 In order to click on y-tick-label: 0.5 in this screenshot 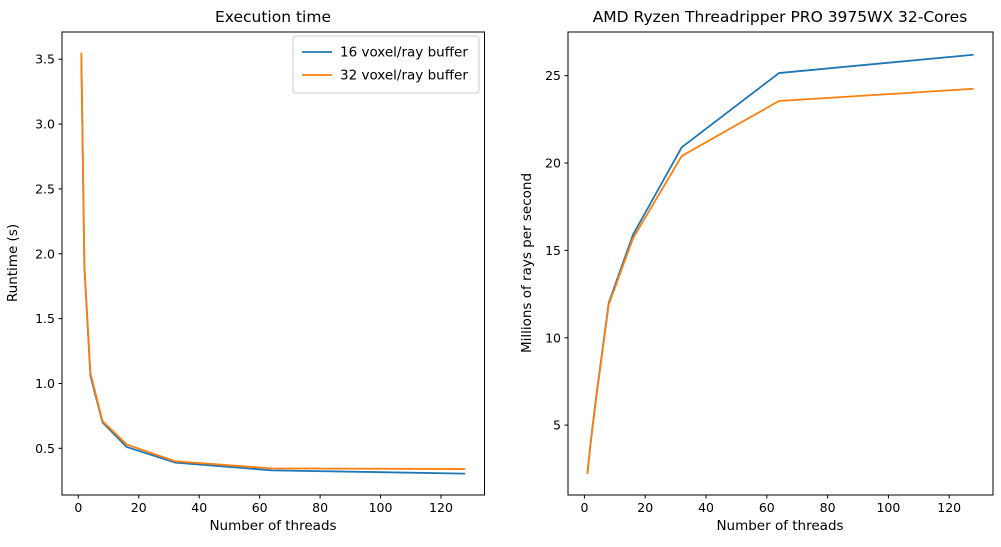, I will do `click(45, 448)`.